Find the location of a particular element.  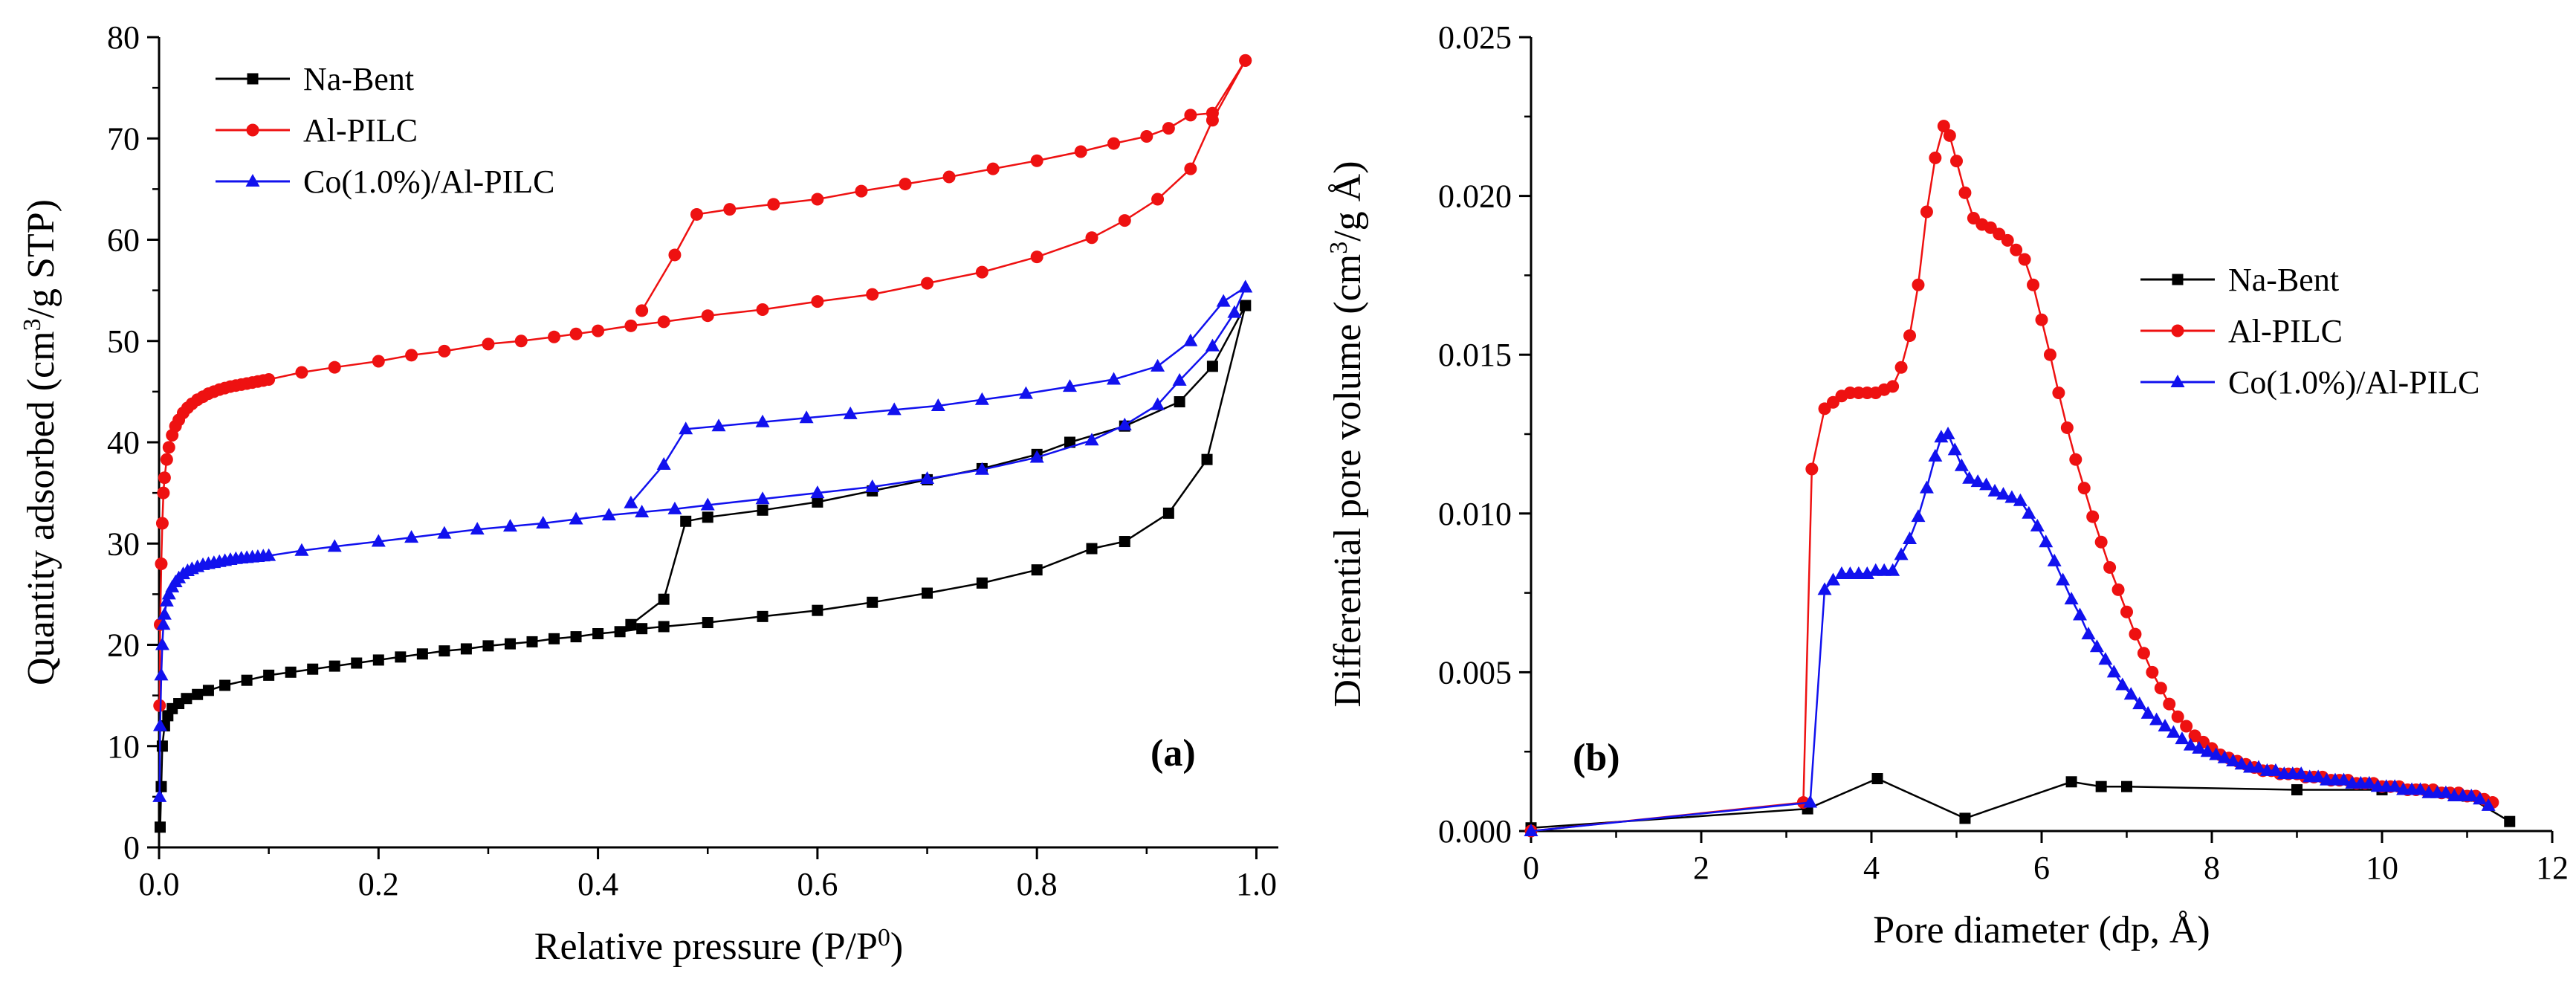

y-tick-label: 0.015 is located at coordinates (1475, 355).